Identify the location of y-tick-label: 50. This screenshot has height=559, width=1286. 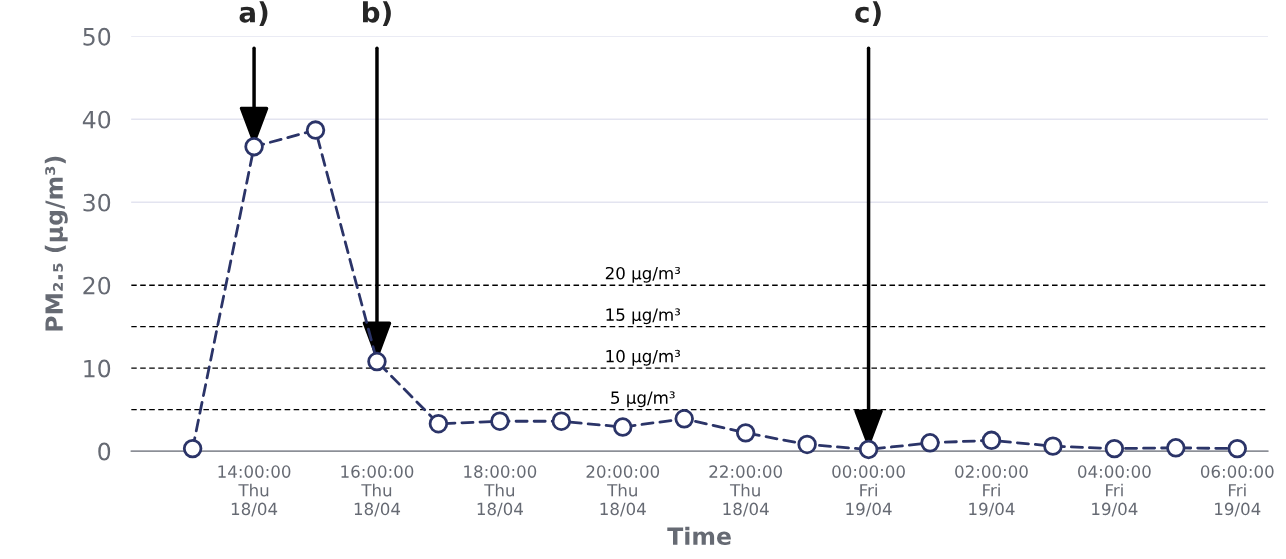
(97, 36).